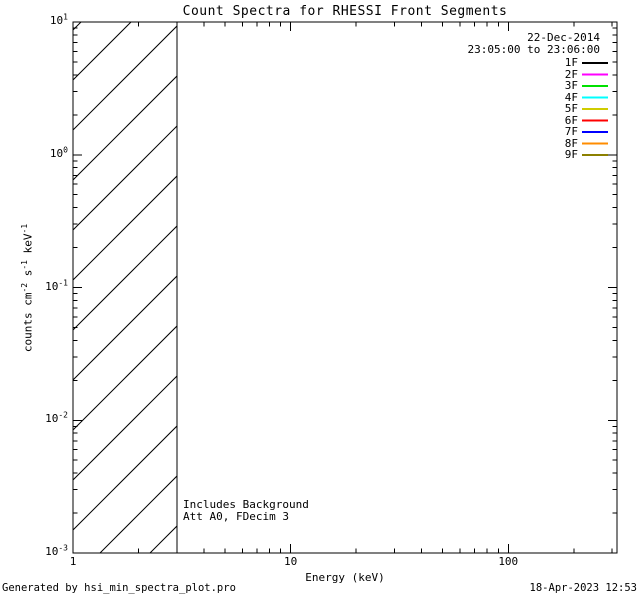 This screenshot has height=600, width=640. Describe the element at coordinates (571, 97) in the screenshot. I see `legend-entry-label-4F: 4F` at that location.